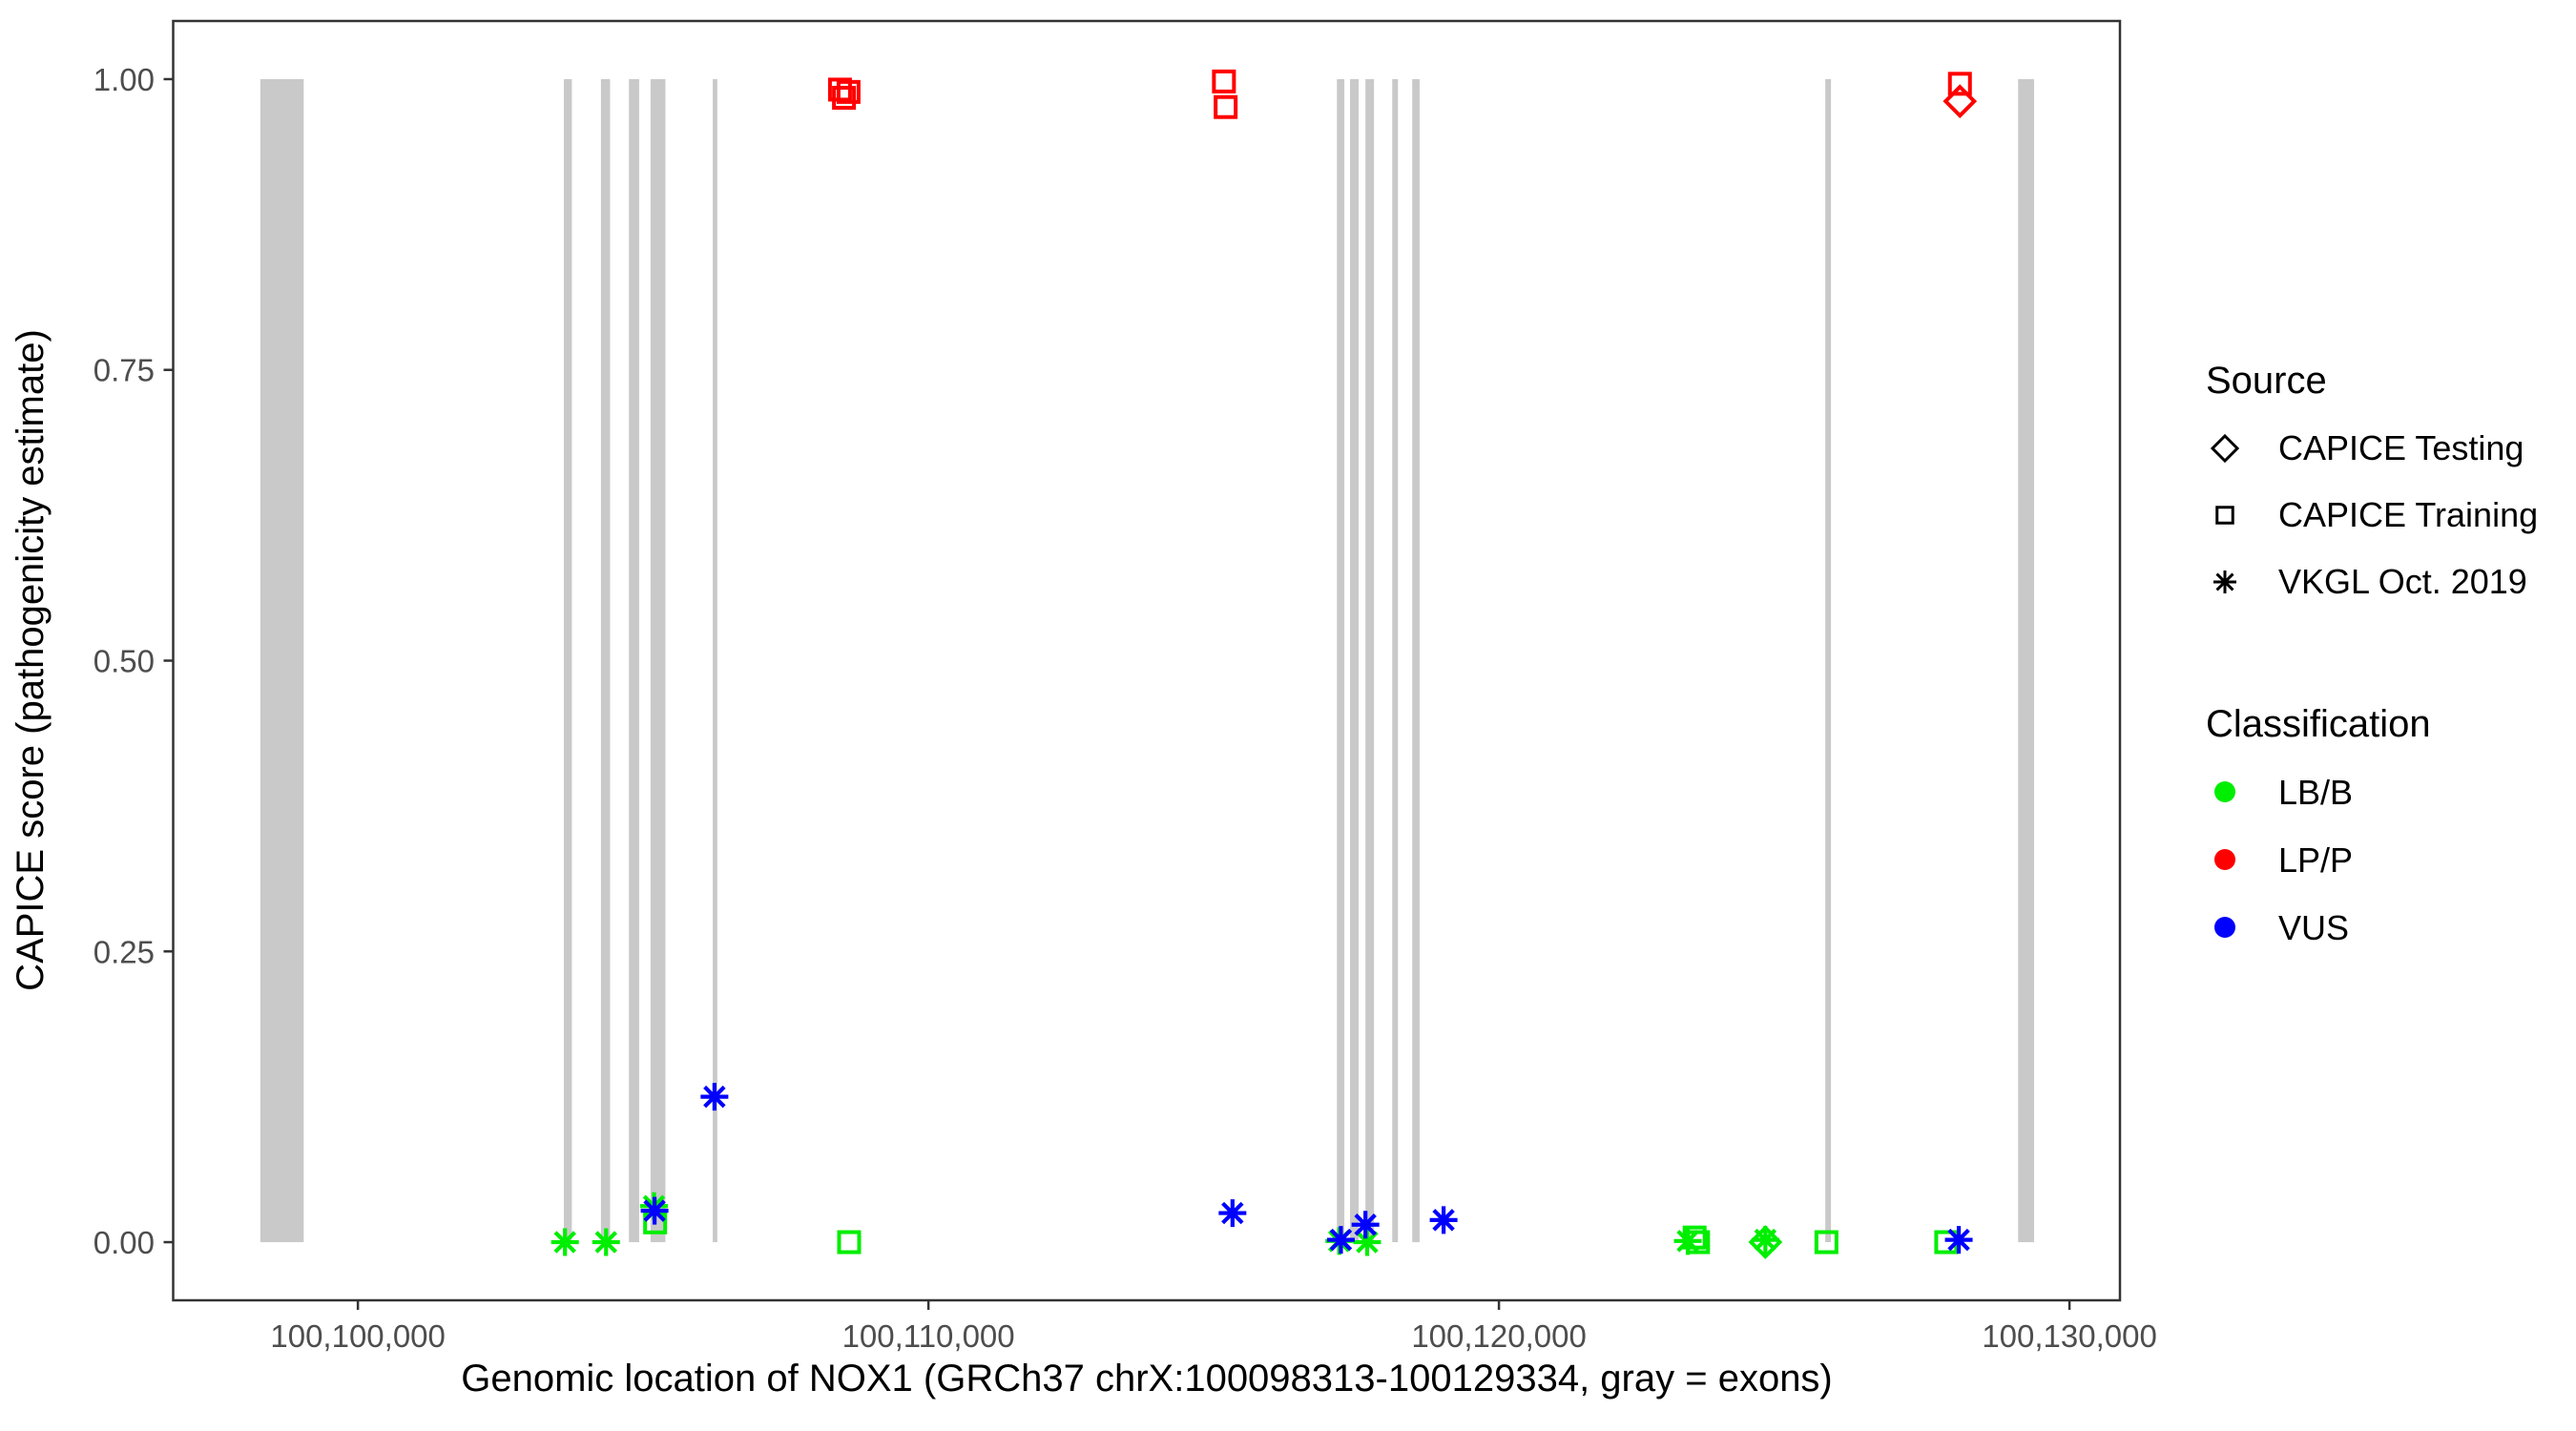 The height and width of the screenshot is (1431, 2576). What do you see at coordinates (2318, 724) in the screenshot?
I see `legend-classification-title: Classification` at bounding box center [2318, 724].